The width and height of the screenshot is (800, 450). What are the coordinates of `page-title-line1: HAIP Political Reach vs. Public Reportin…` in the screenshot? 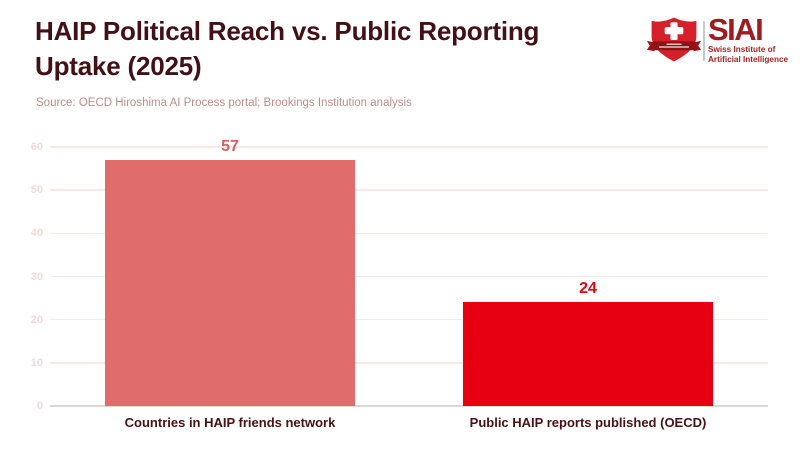 It's located at (287, 31).